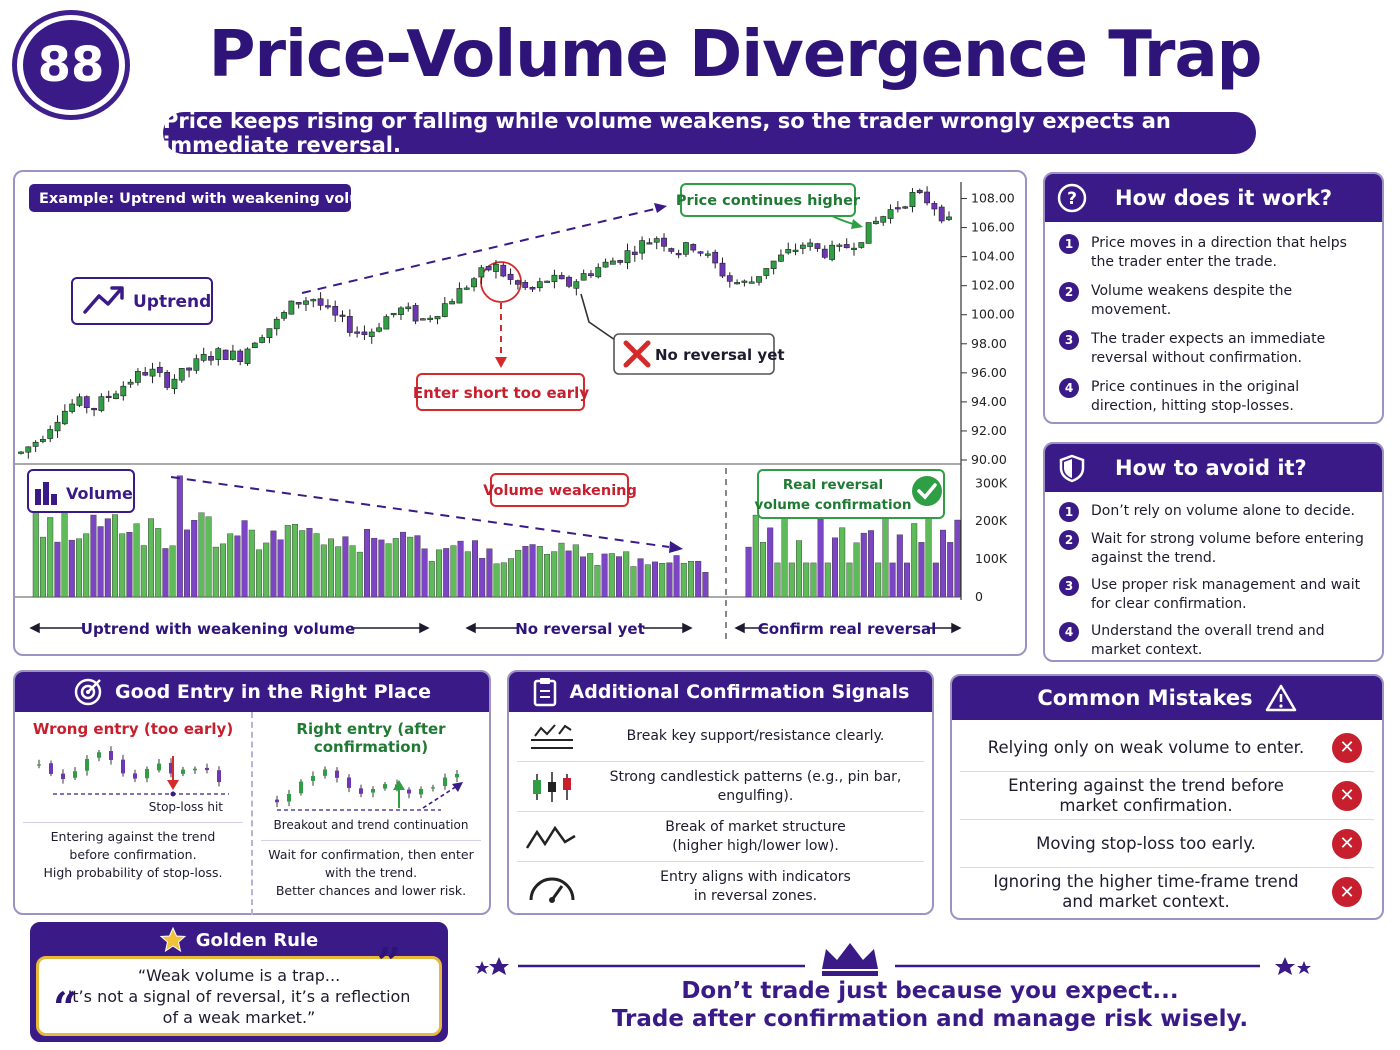  I want to click on golden-rule-title: Golden Rule, so click(257, 940).